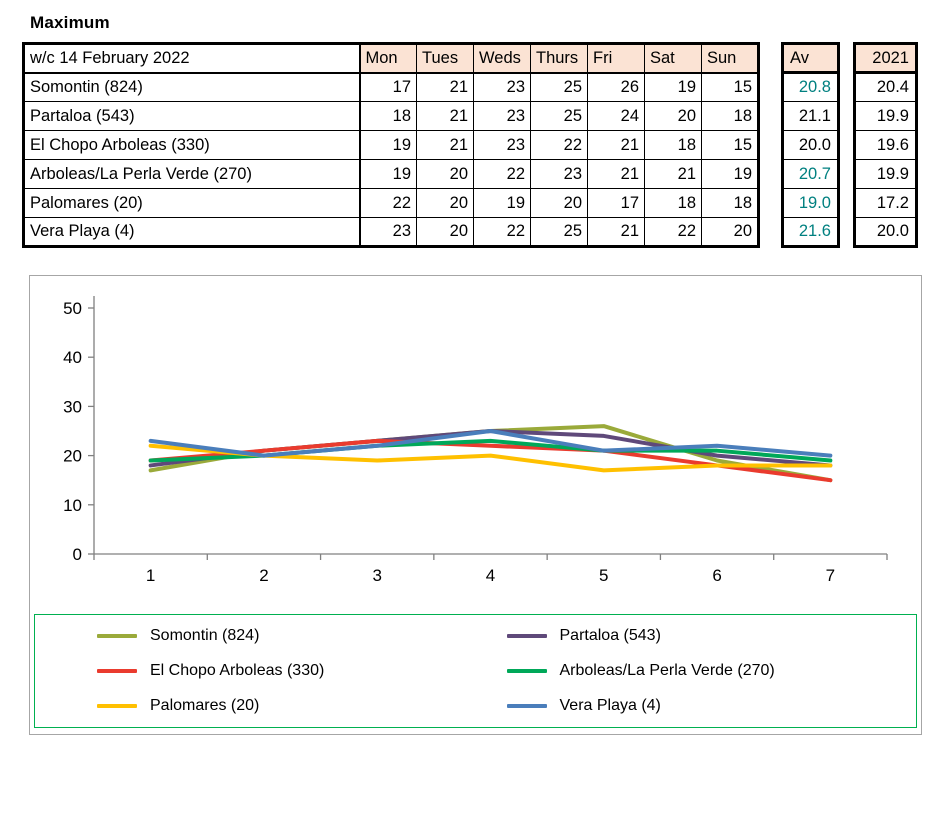  I want to click on page-title: Maximum, so click(70, 22).